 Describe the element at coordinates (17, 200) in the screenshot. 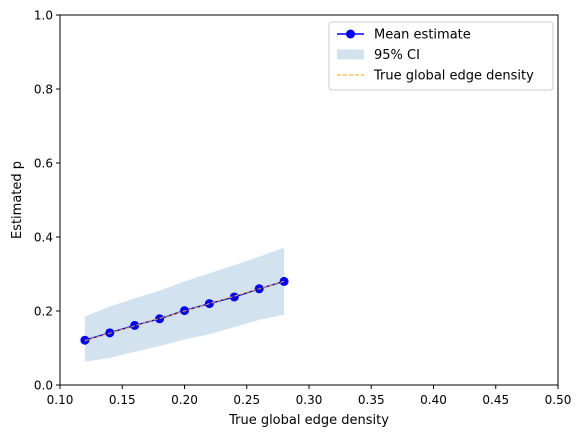

I see `y-axis-label: Estimated p` at that location.